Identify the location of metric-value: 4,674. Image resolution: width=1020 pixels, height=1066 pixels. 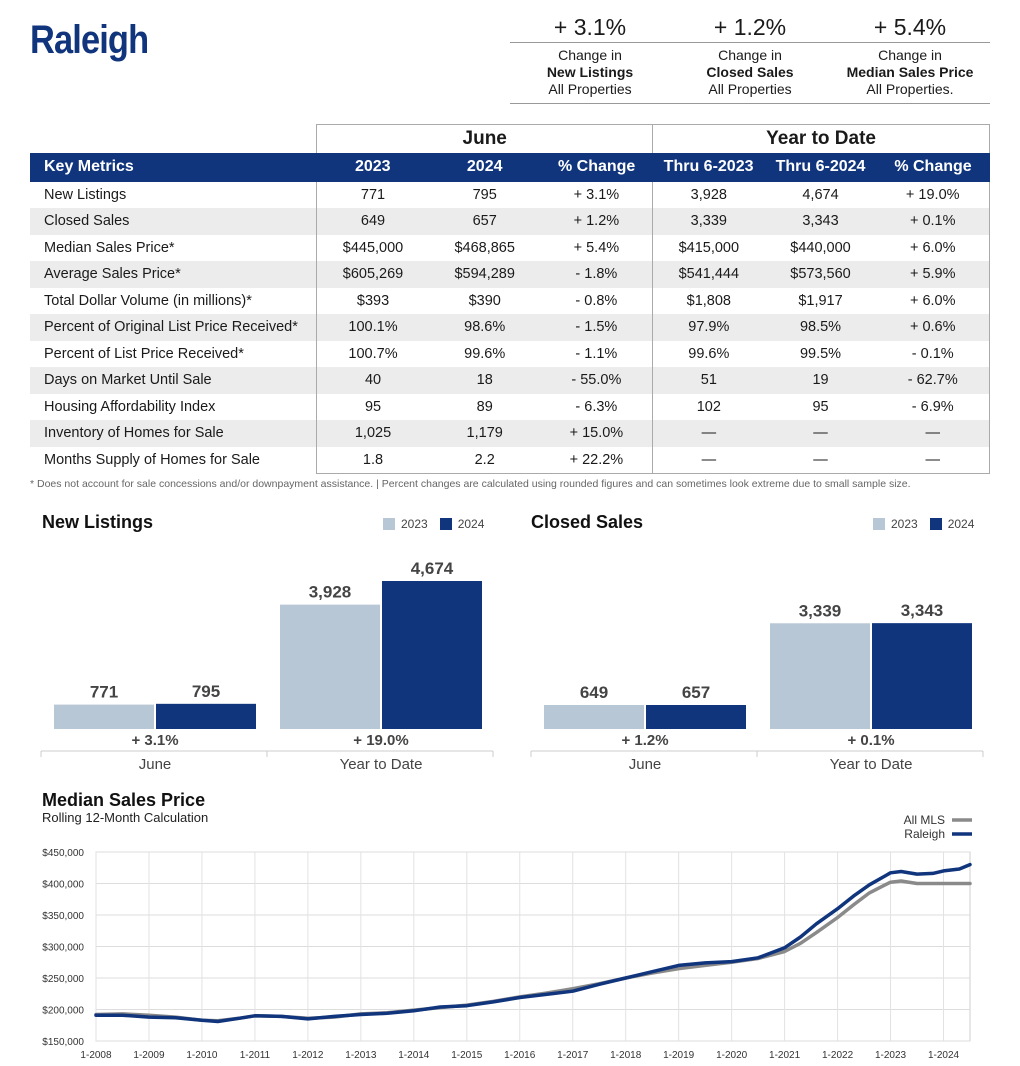
(820, 194).